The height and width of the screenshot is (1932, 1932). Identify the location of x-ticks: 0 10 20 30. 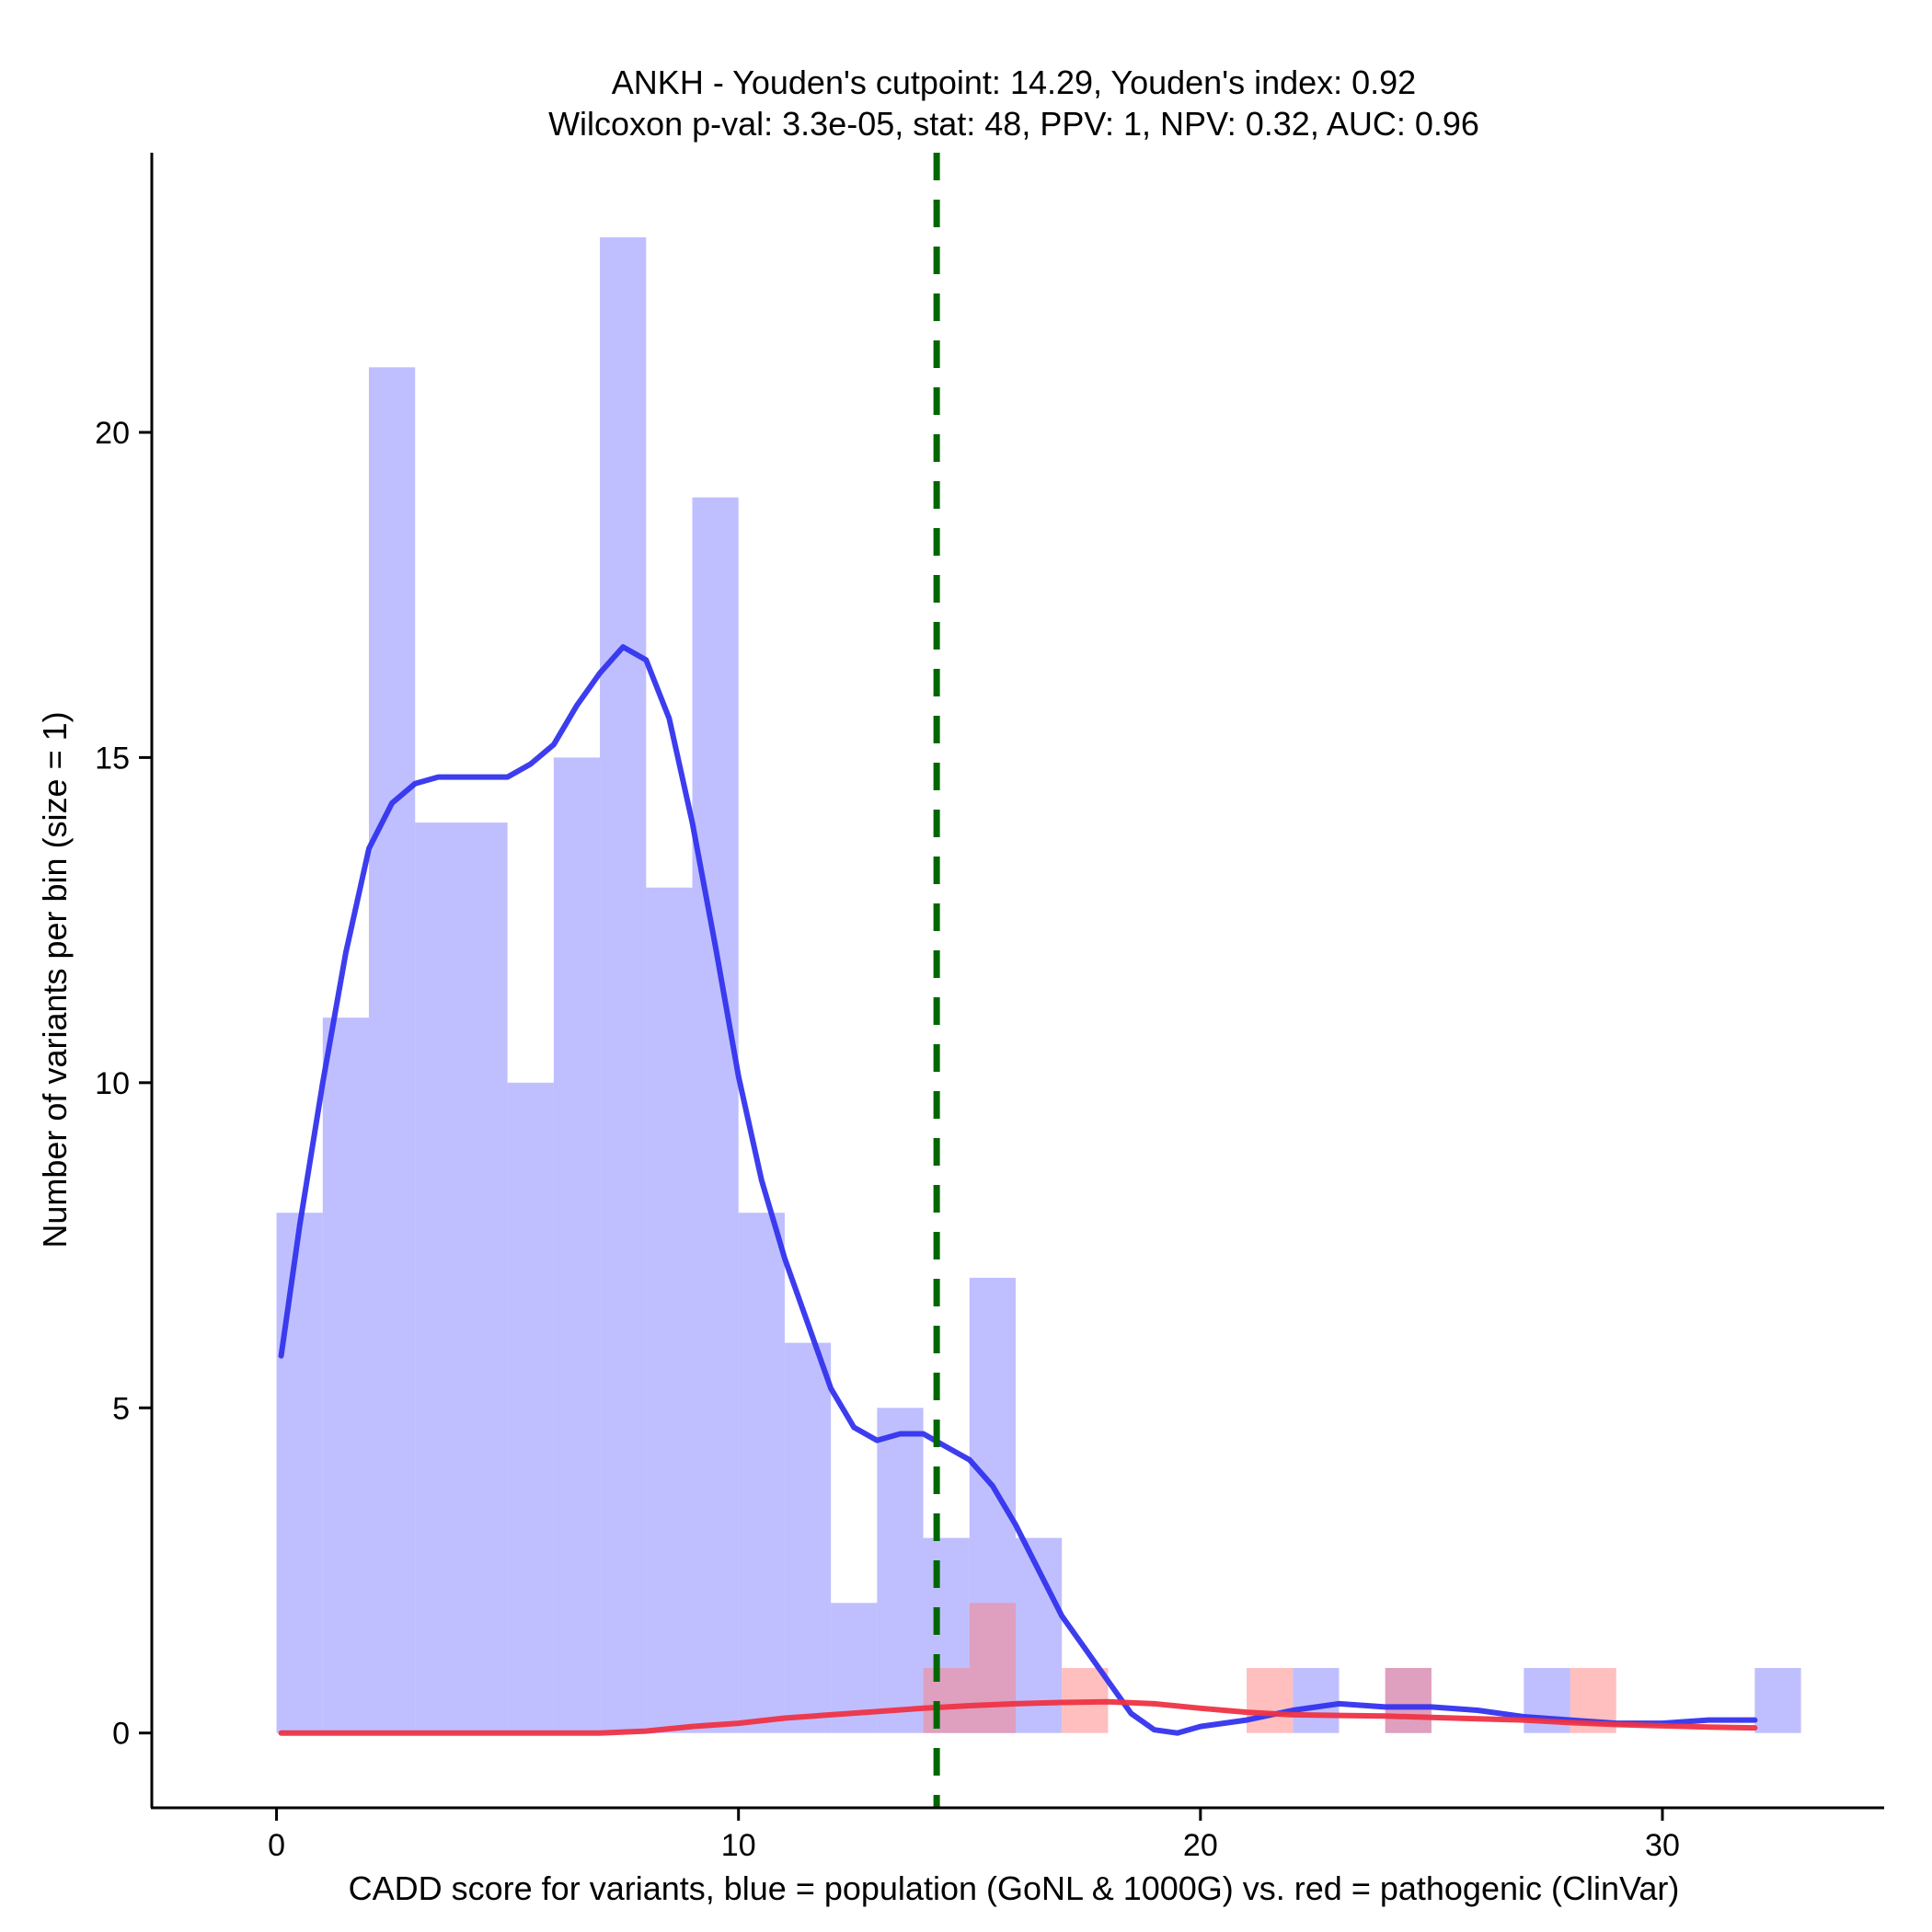
(974, 1835).